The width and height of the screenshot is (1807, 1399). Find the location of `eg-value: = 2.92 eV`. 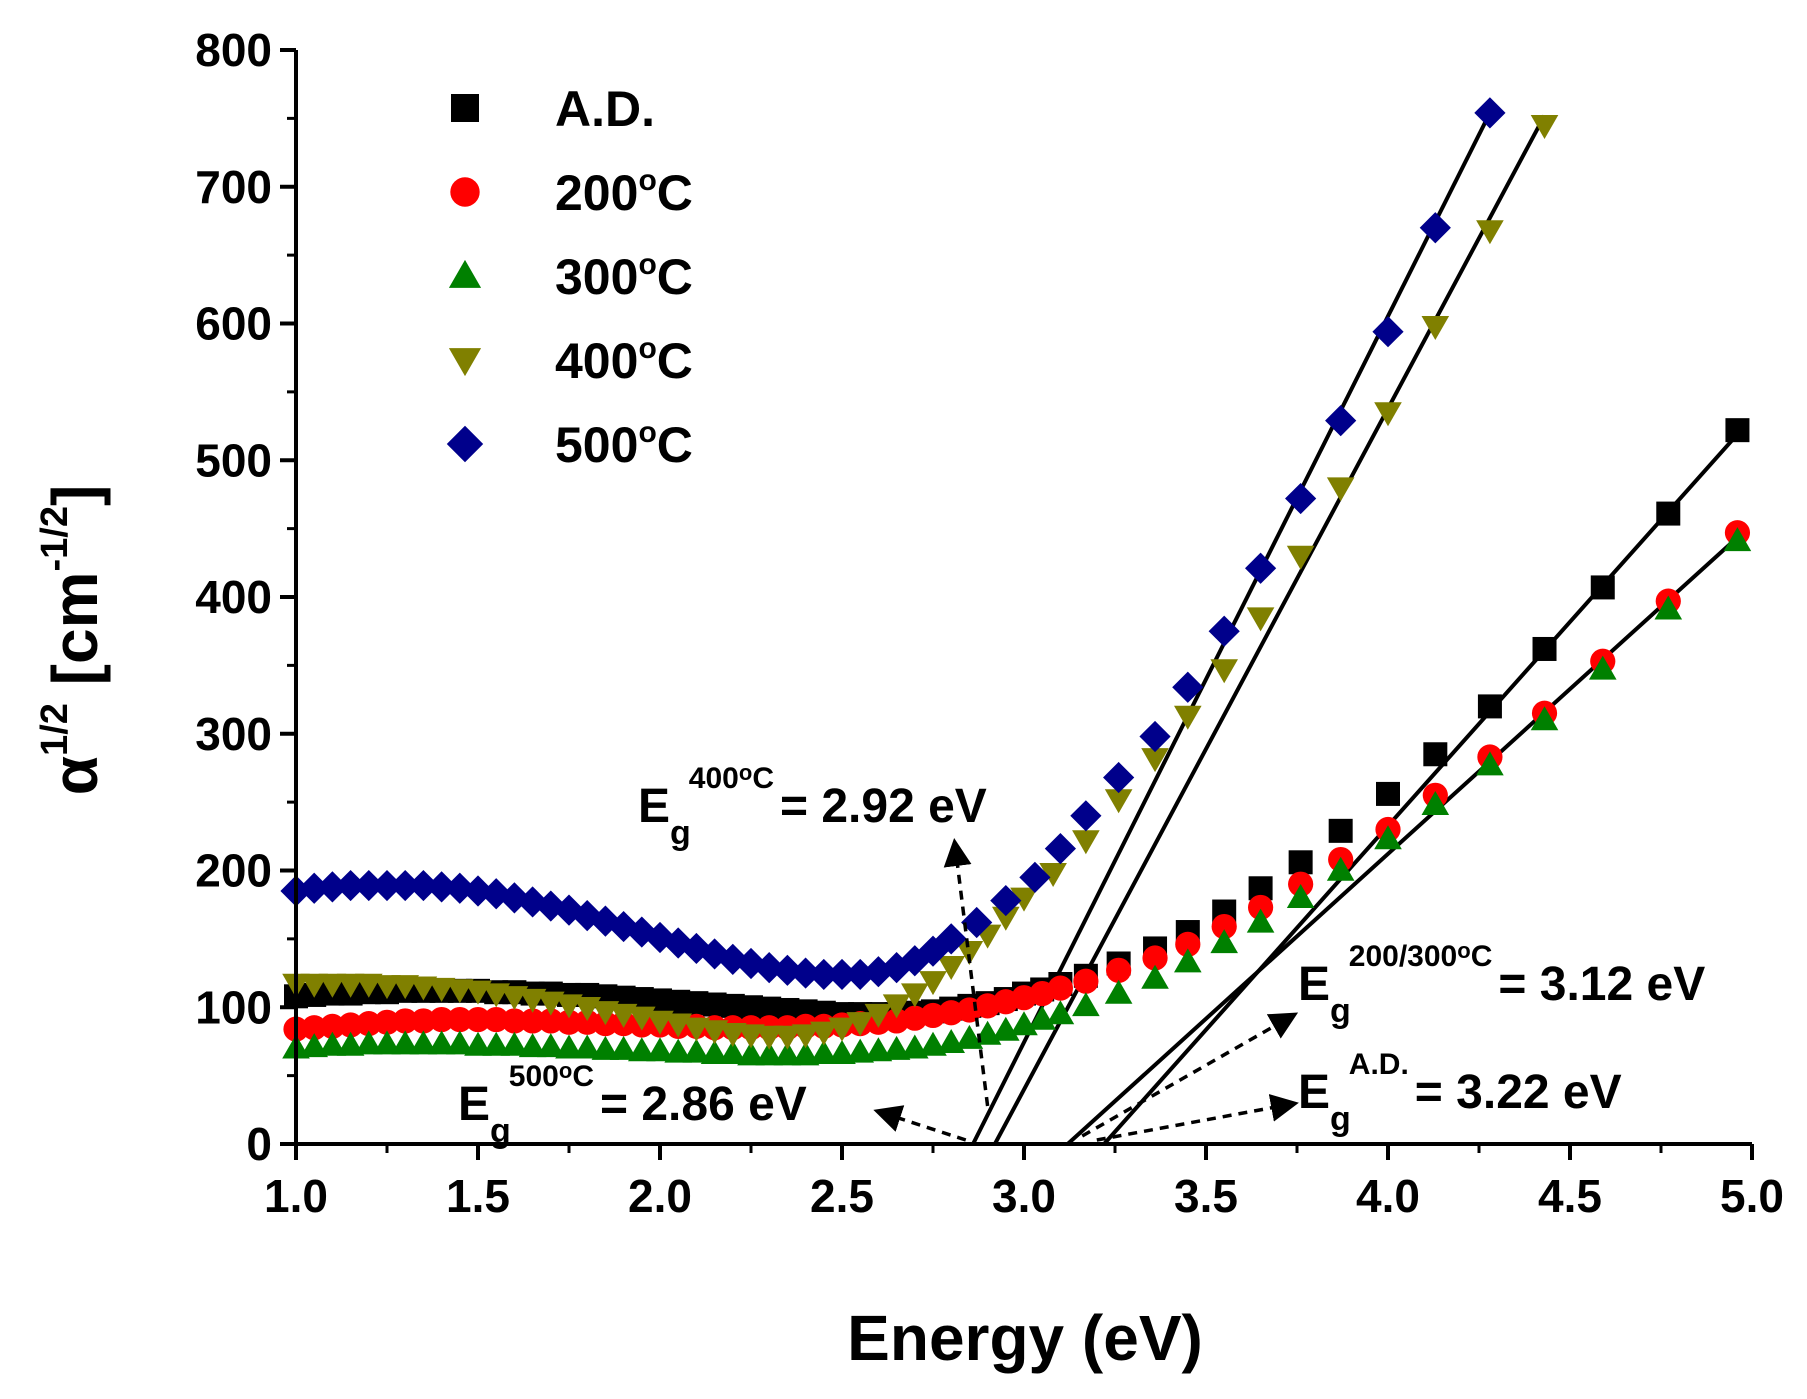

eg-value: = 2.92 eV is located at coordinates (883, 806).